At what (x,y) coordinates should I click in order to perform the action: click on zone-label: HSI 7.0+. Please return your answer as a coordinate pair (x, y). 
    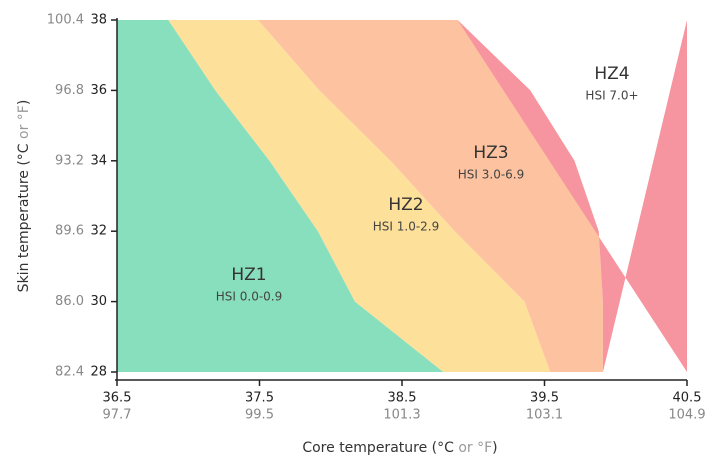
    Looking at the image, I should click on (611, 96).